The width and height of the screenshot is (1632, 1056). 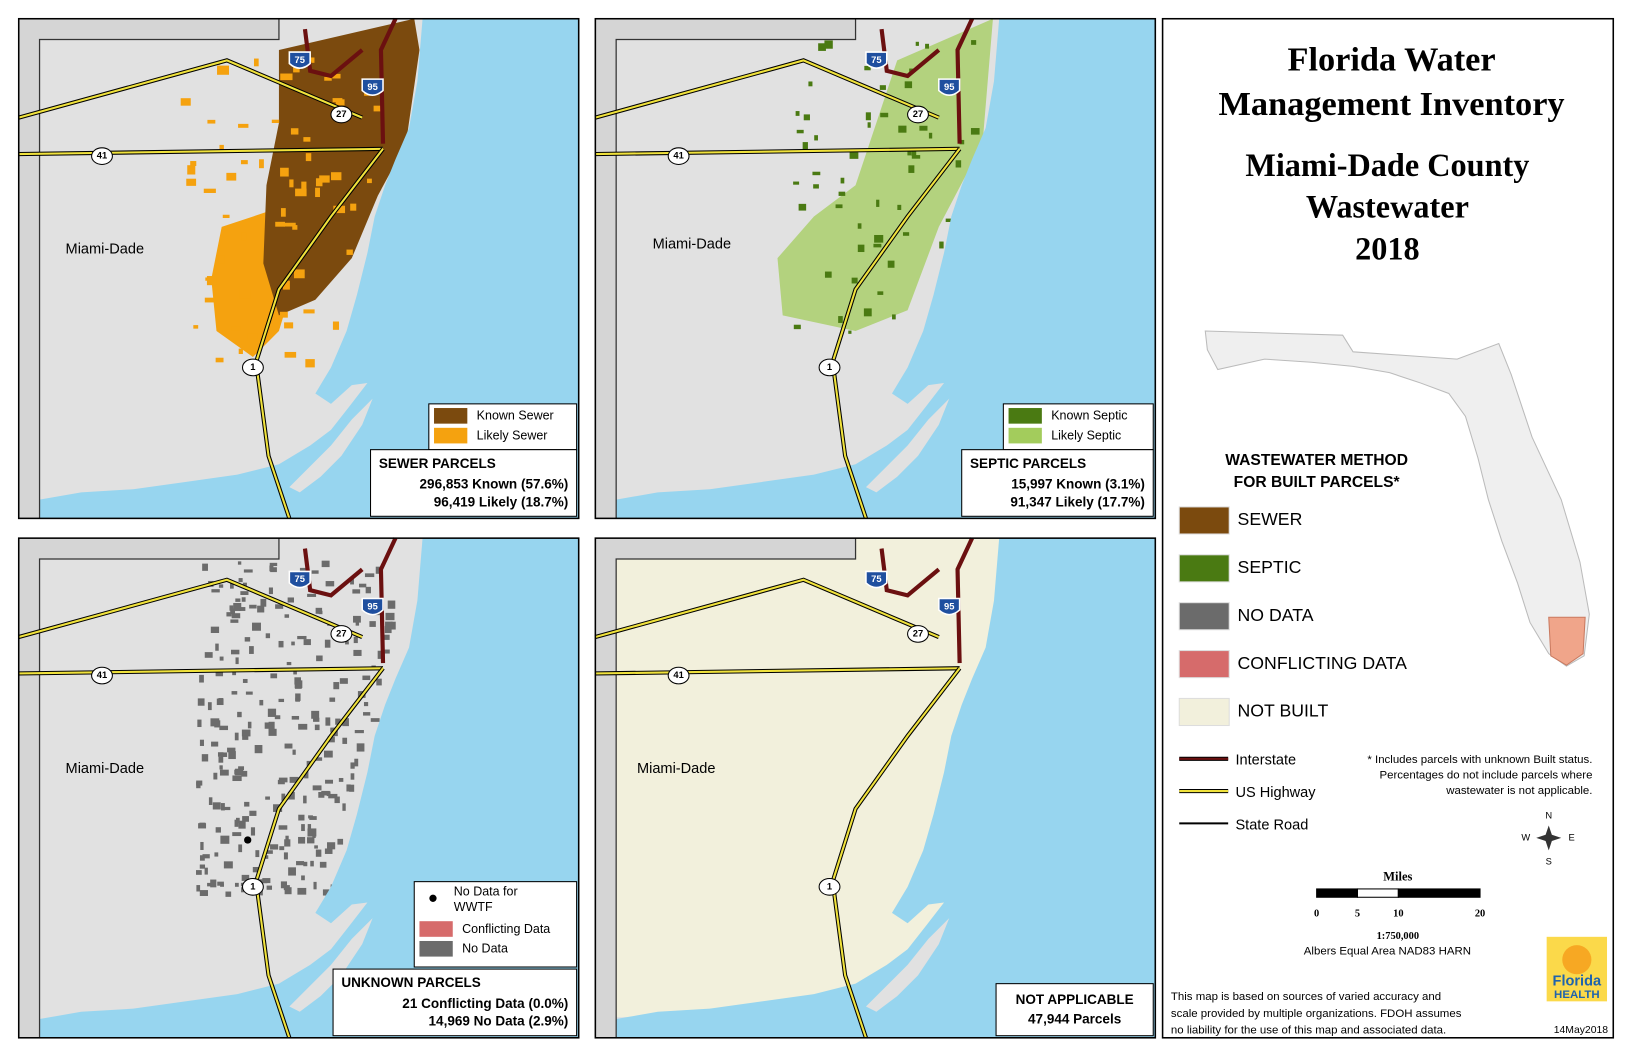 I want to click on shield-number: 95, so click(x=949, y=87).